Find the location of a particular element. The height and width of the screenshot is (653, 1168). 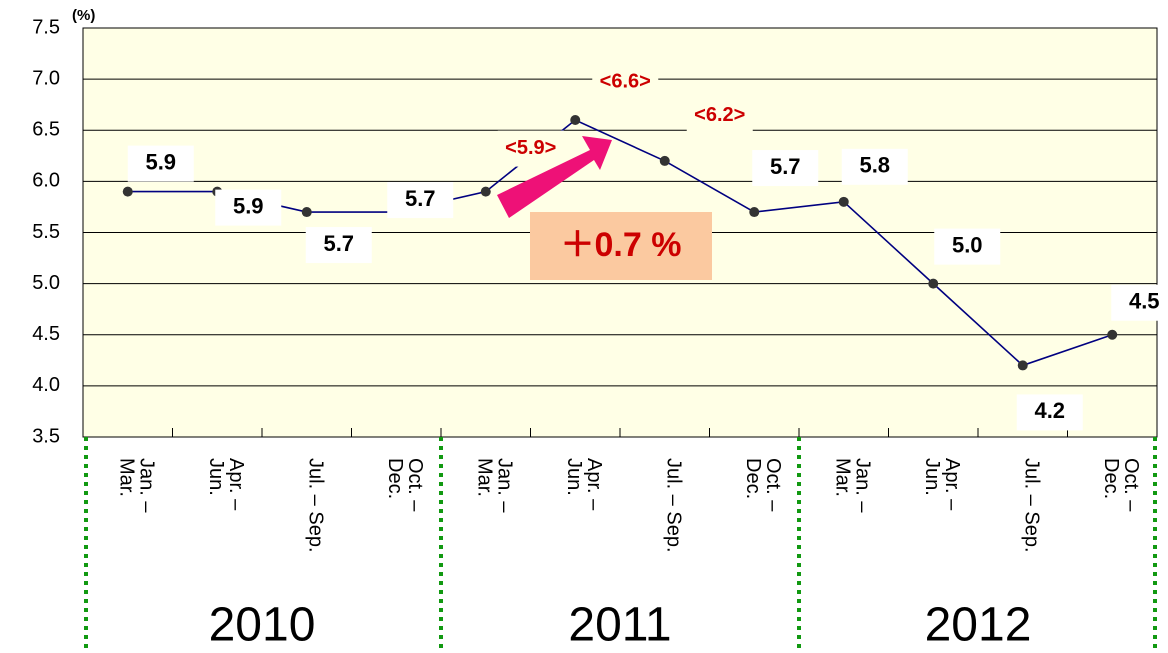

y-tick-label: 5.0 is located at coordinates (46, 283).